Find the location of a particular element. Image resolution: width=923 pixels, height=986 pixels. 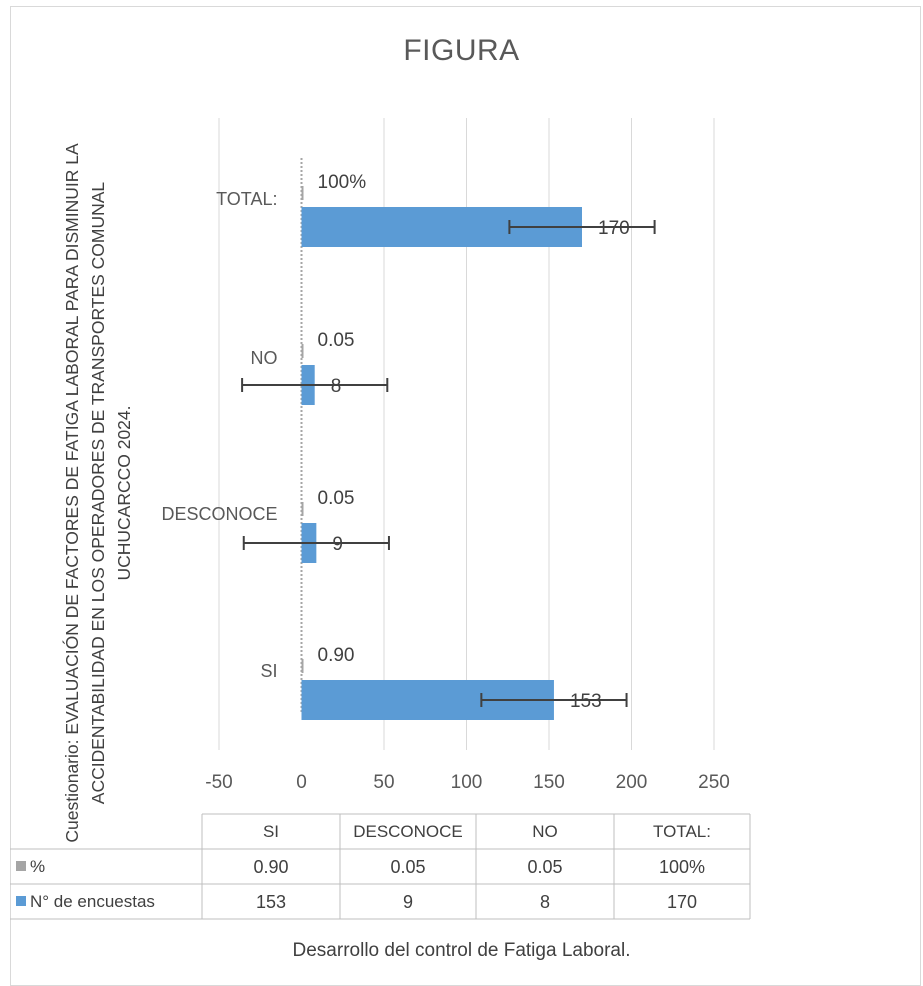

table-header-cell: DESCONOCE is located at coordinates (408, 831).